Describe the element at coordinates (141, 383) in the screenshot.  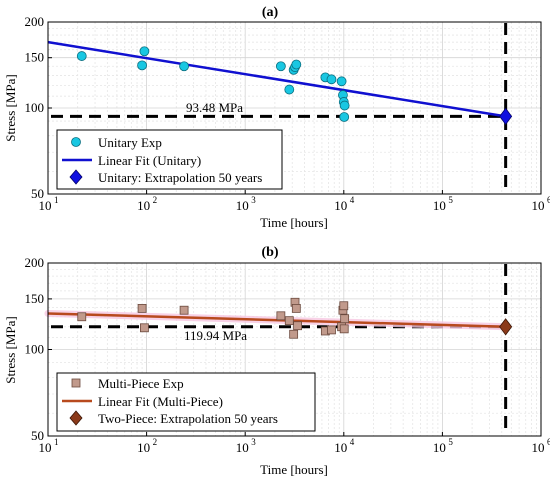
I see `legend-b-label-exp: Multi-Piece Exp` at that location.